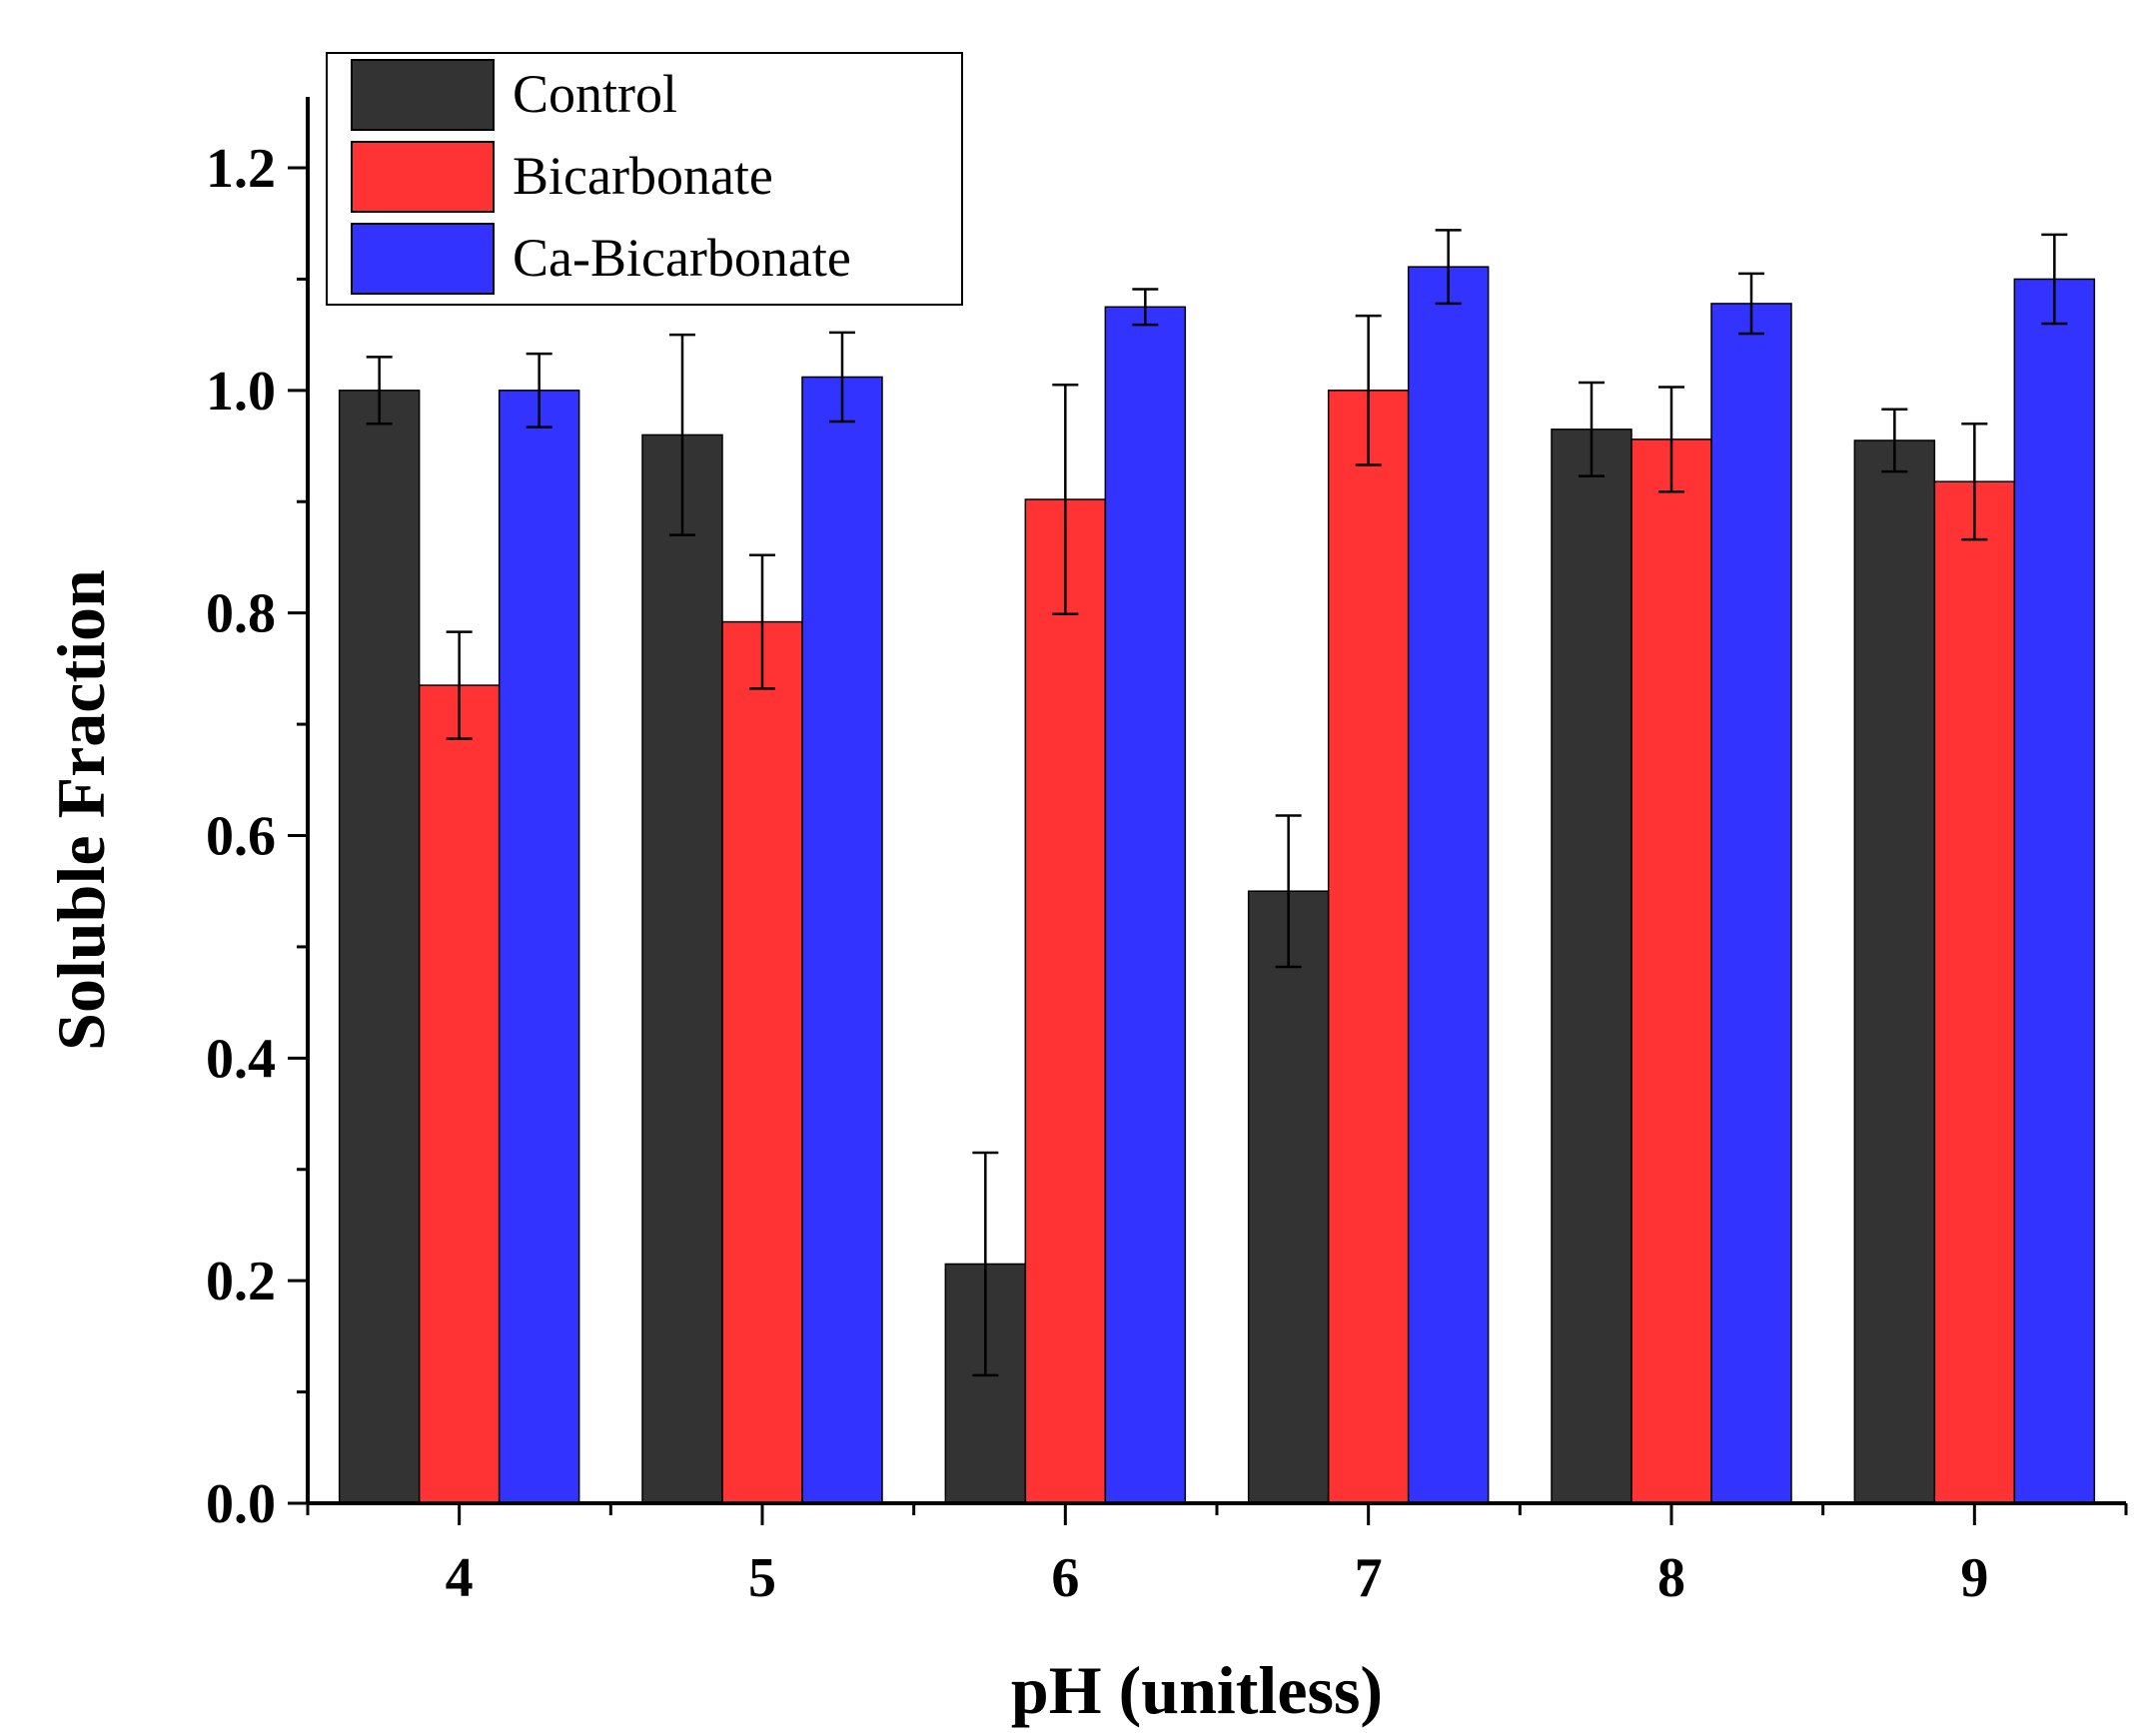  I want to click on legend-label-bicarbonate: Bicarbonate, so click(643, 176).